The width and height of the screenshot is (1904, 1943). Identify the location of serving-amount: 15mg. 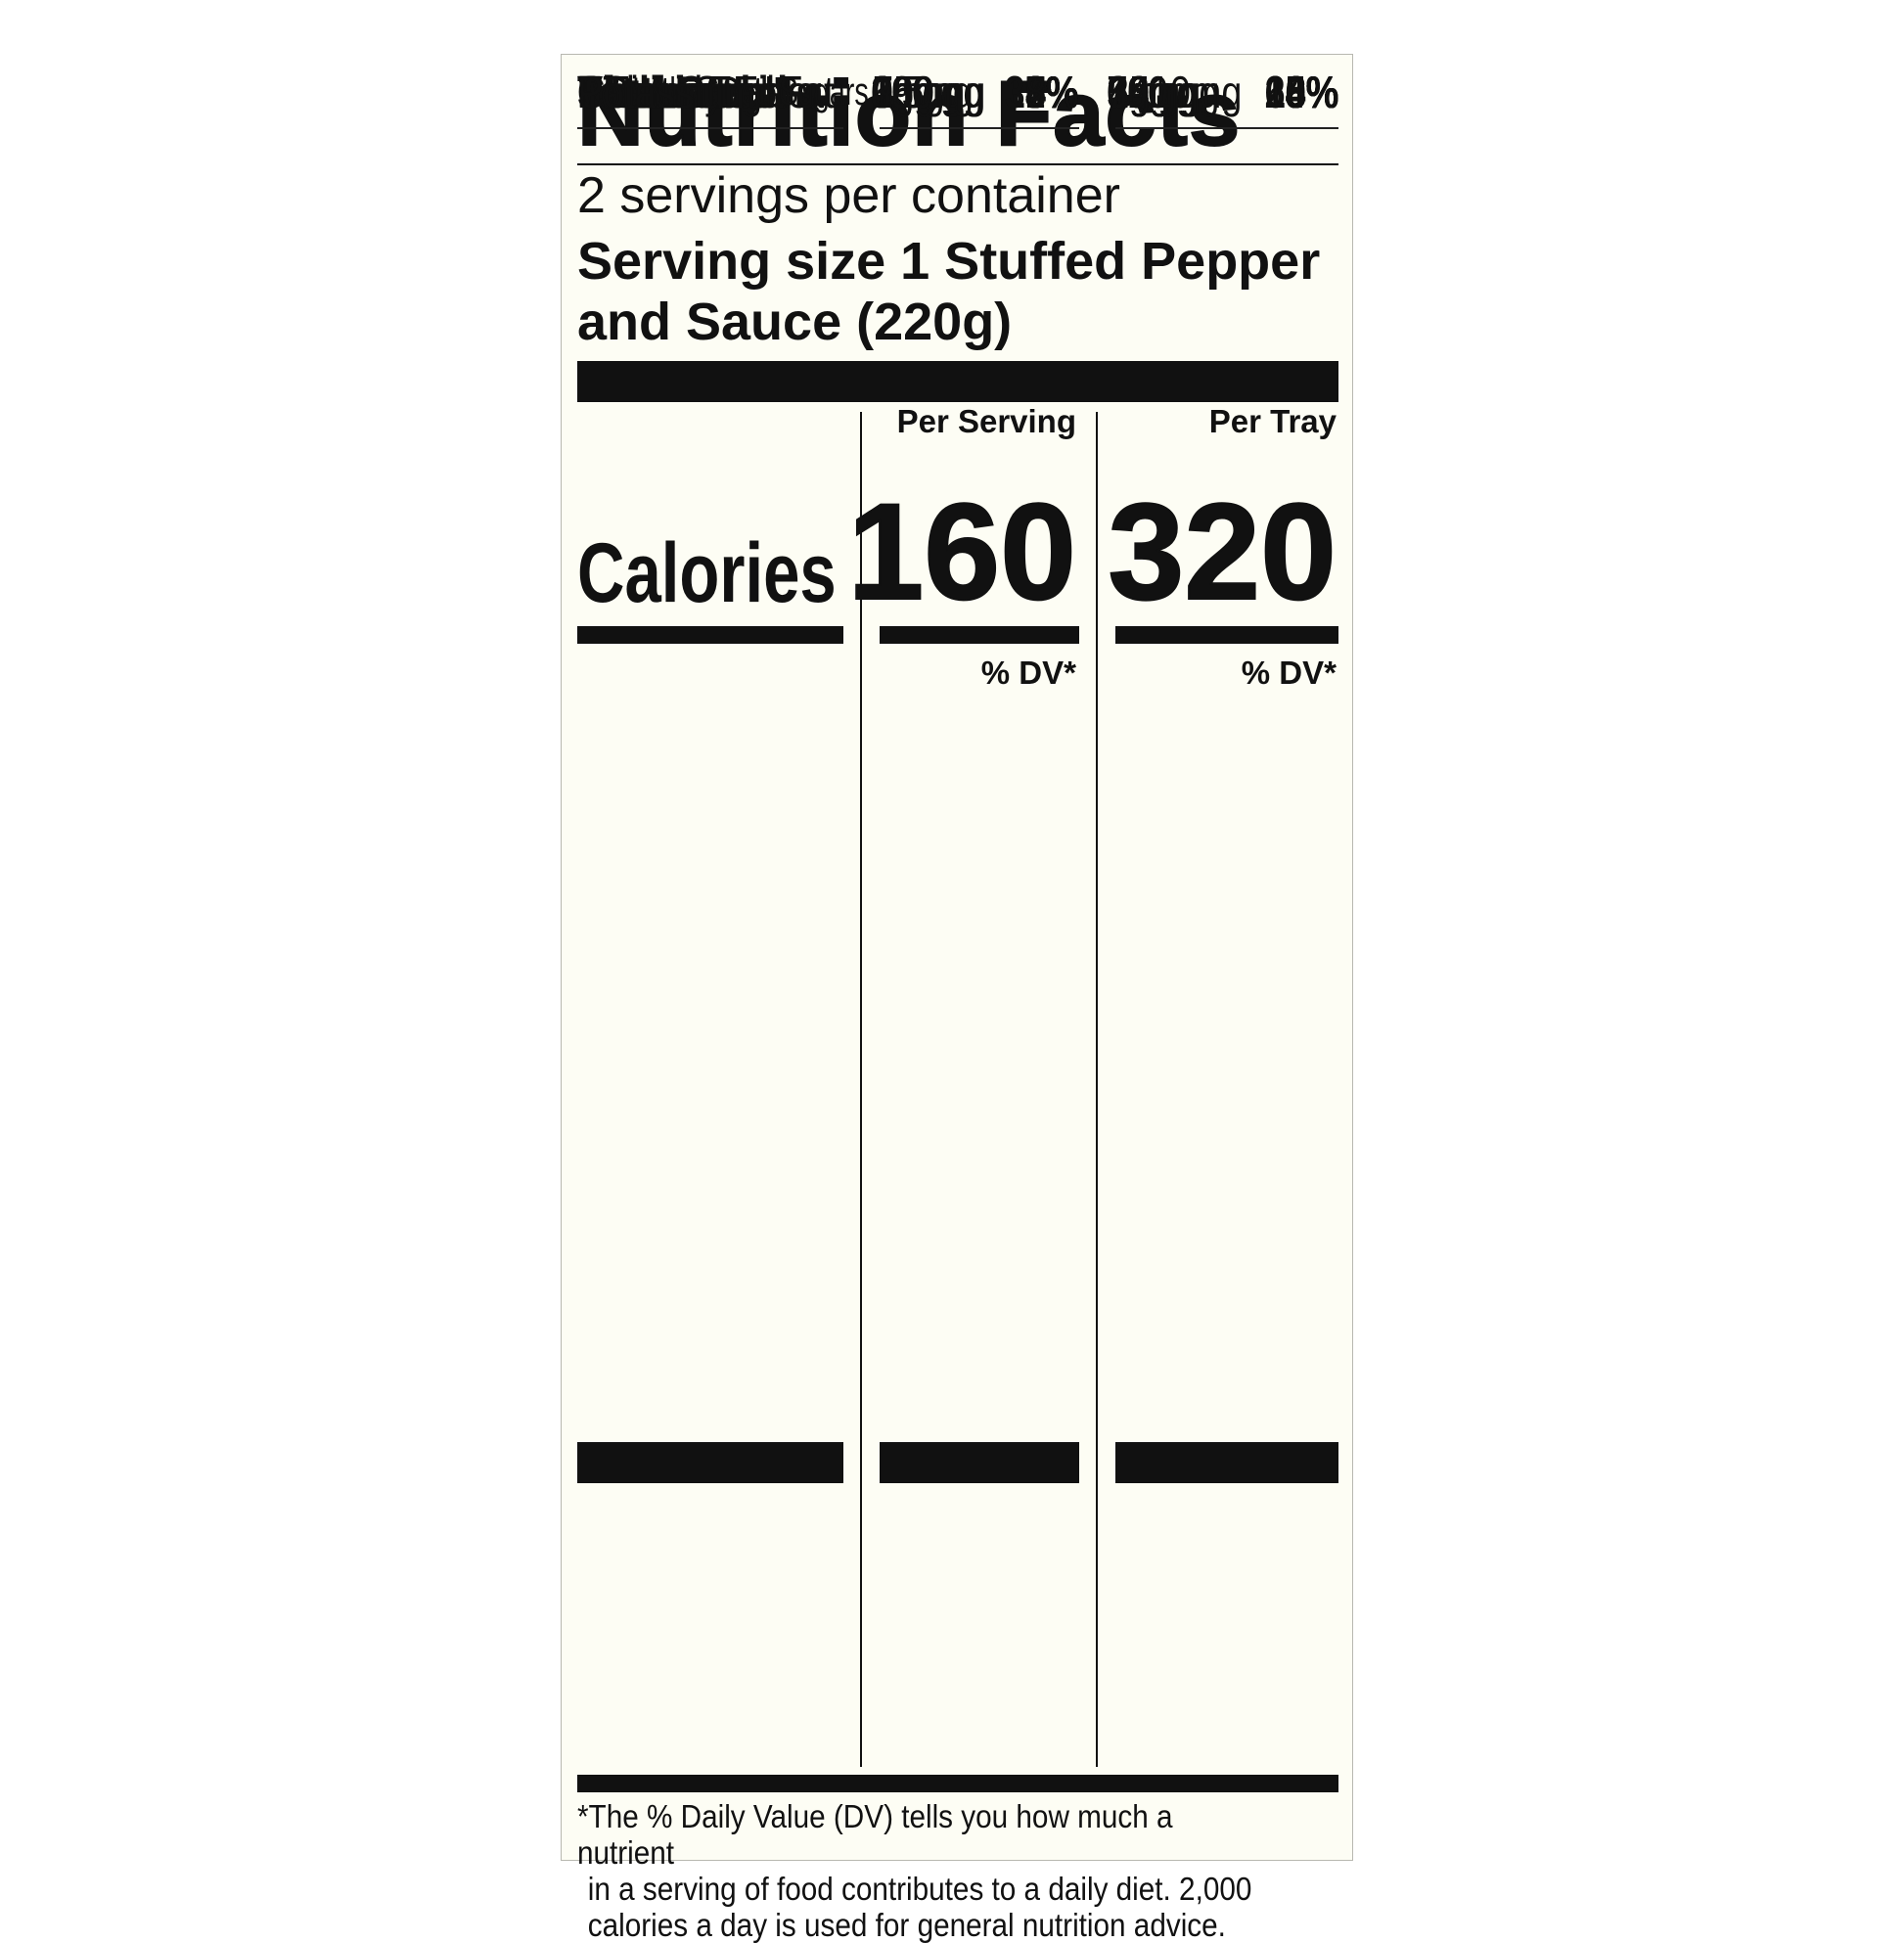
(919, 92).